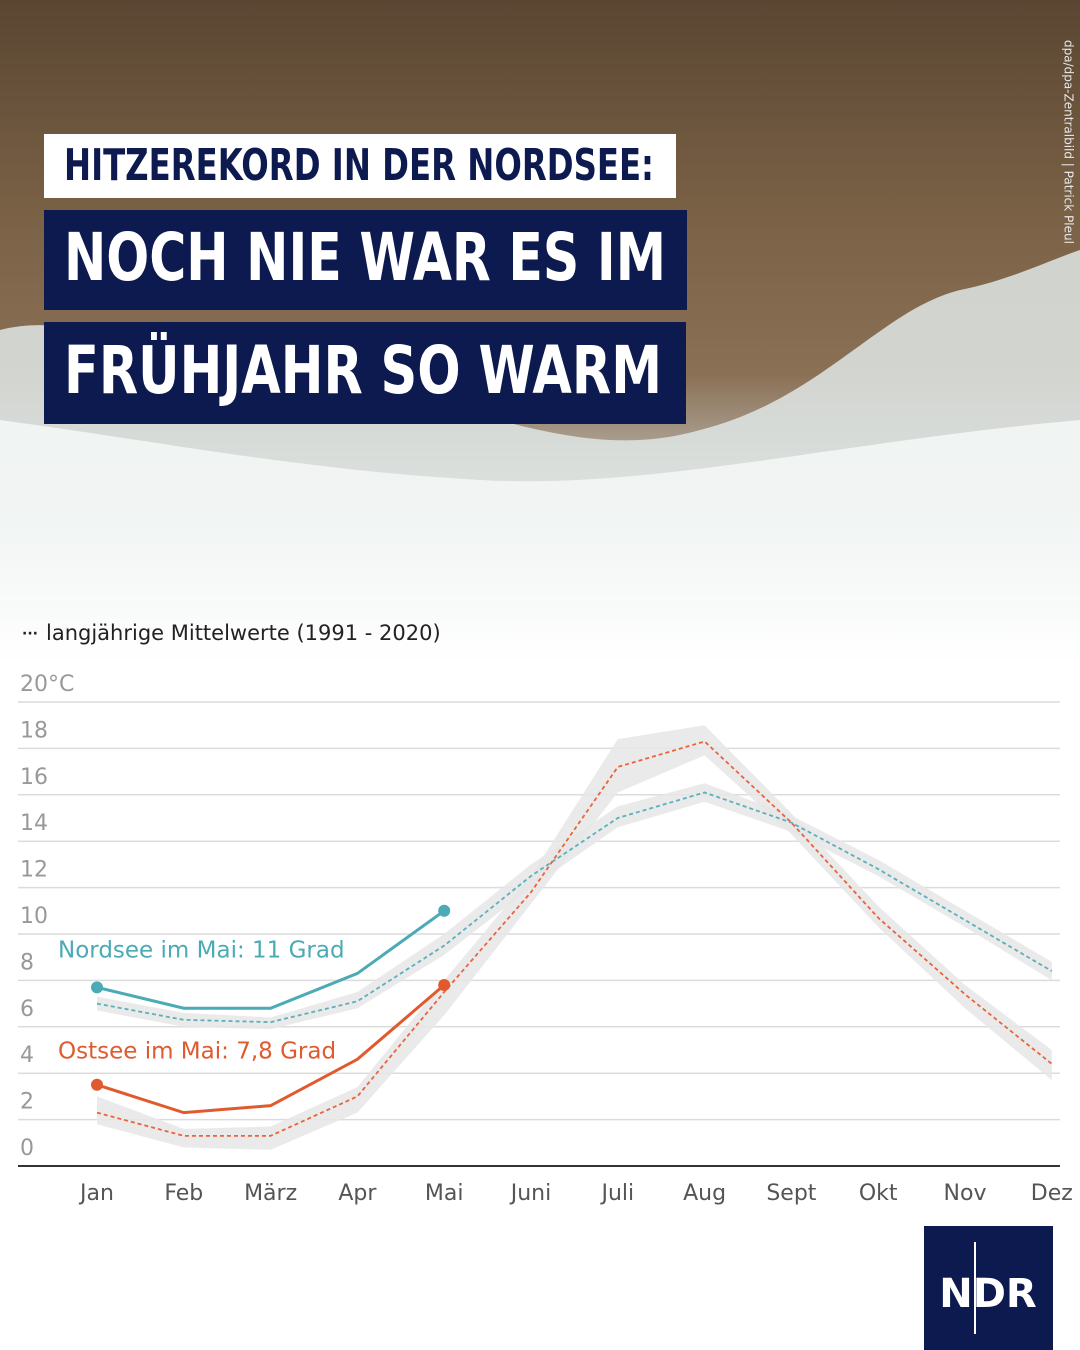 The width and height of the screenshot is (1080, 1350). I want to click on y-tick-label: 16, so click(34, 777).